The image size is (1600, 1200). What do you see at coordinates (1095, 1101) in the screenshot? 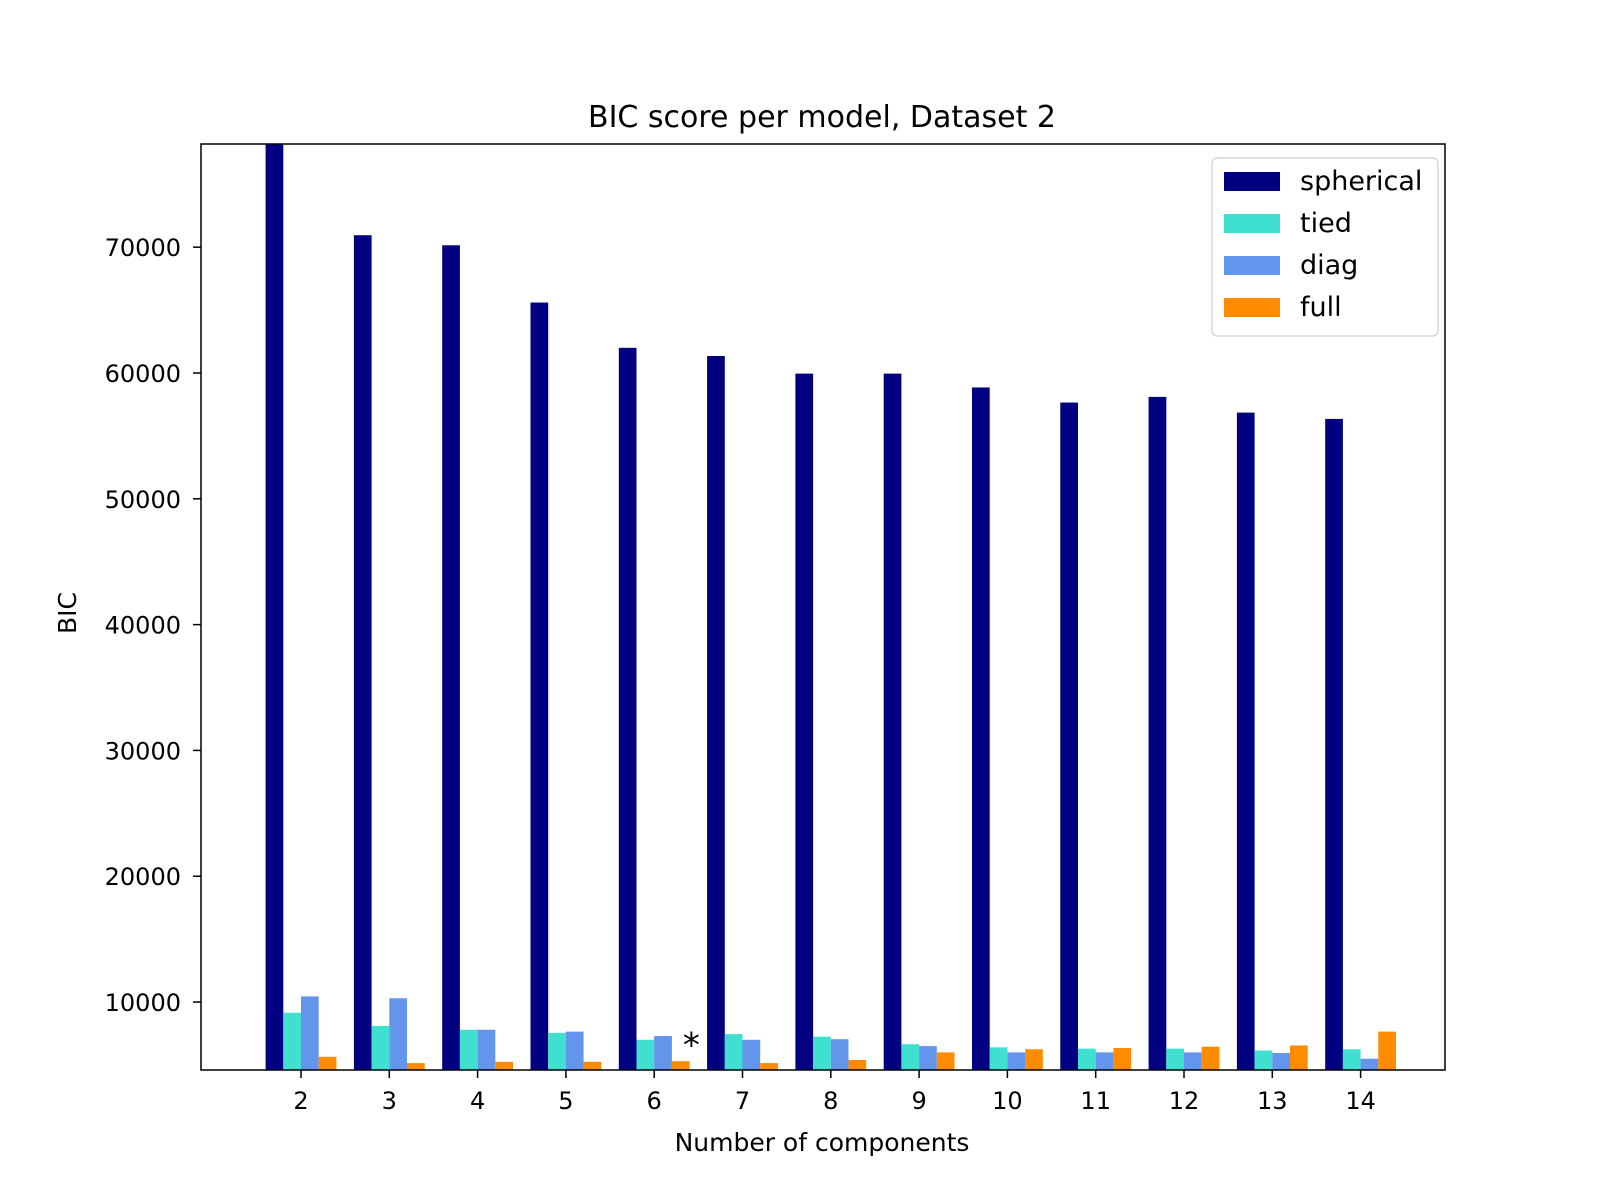
I see `x-tick-label: 11` at bounding box center [1095, 1101].